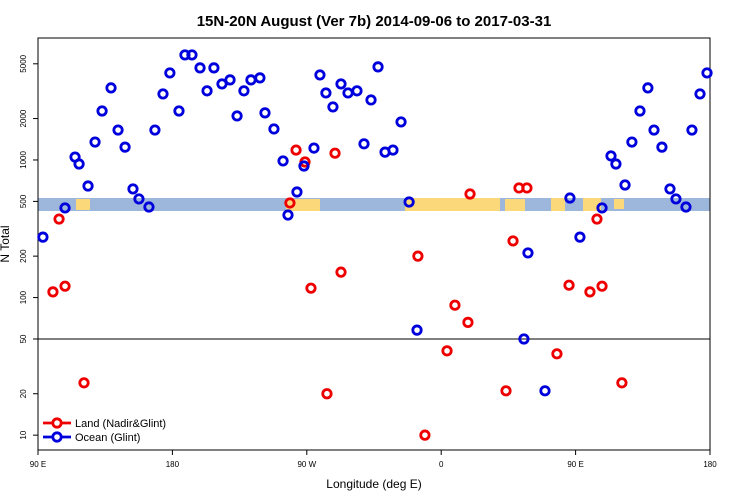 The width and height of the screenshot is (750, 500). Describe the element at coordinates (23, 201) in the screenshot. I see `y-tick-label: 500` at that location.